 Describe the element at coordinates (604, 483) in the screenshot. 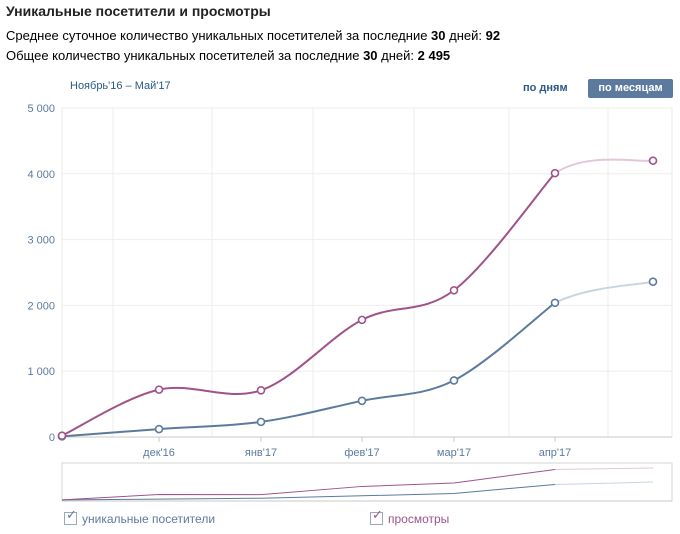

I see `visitors-navigator-line-partial` at that location.